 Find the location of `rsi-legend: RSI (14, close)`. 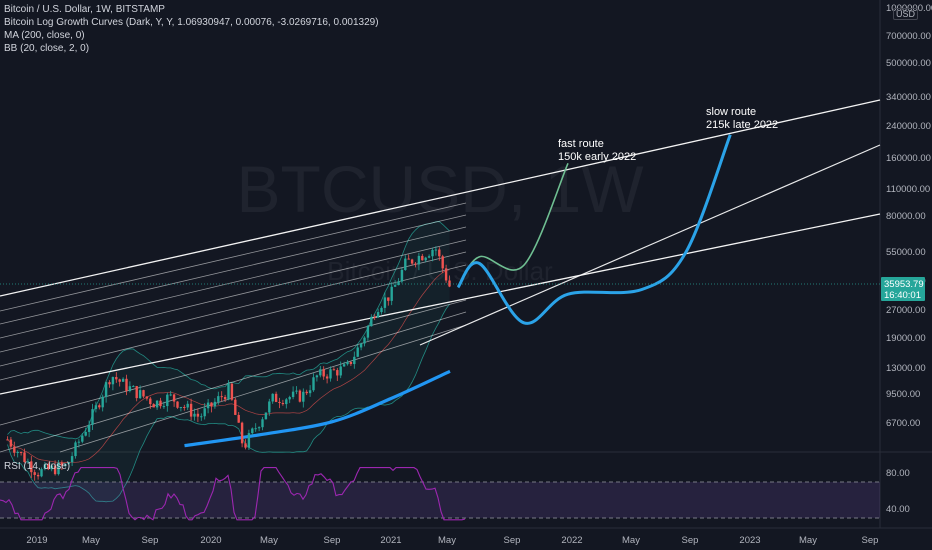

rsi-legend: RSI (14, close) is located at coordinates (37, 466).